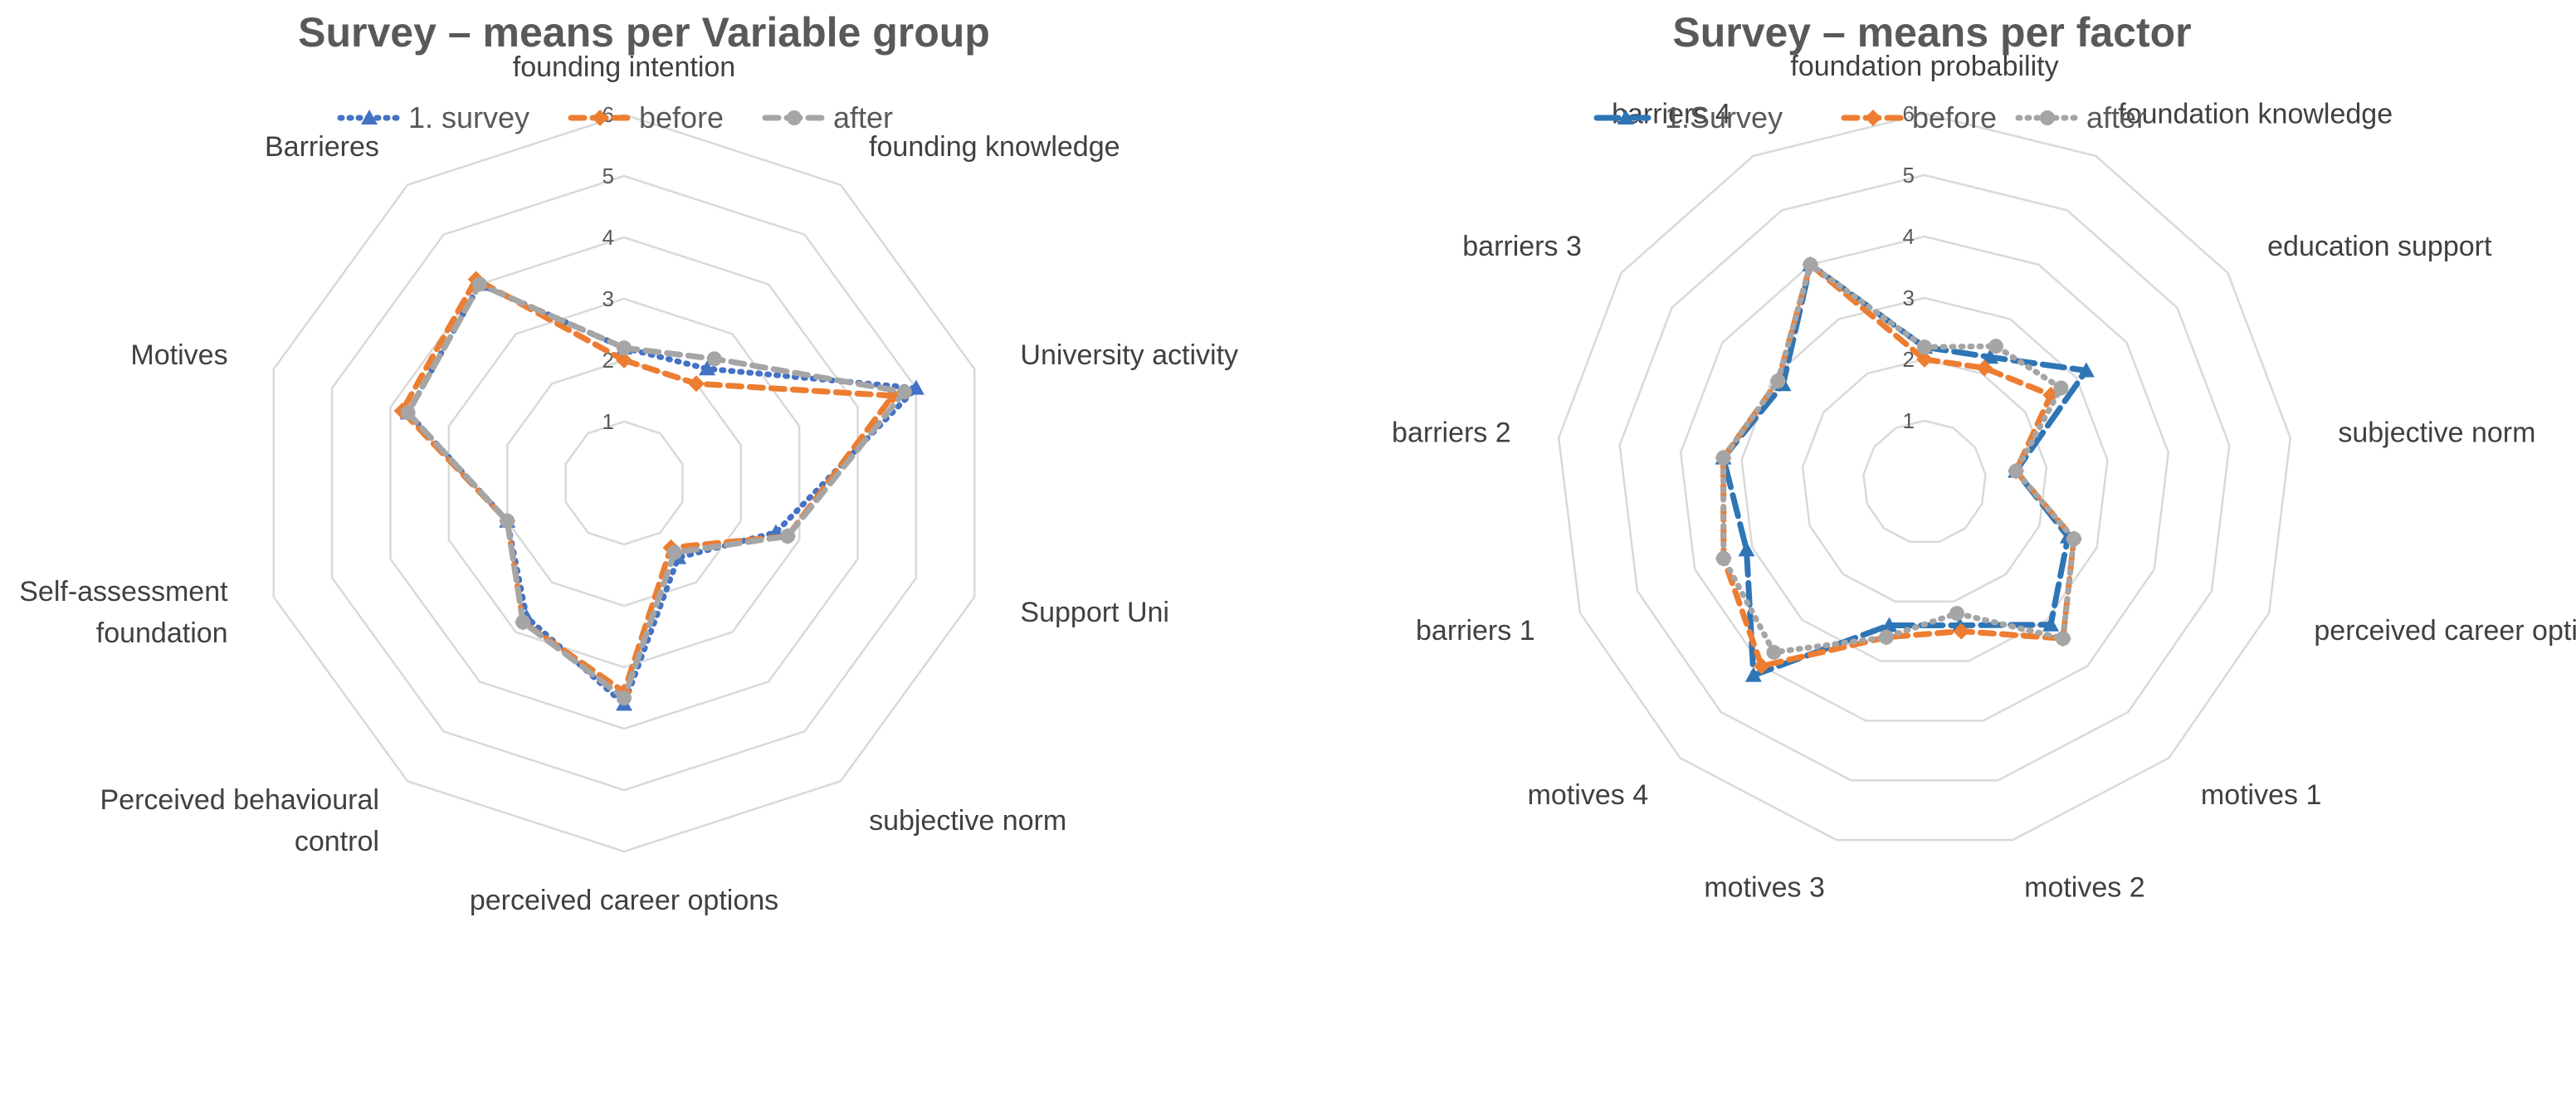 The height and width of the screenshot is (1098, 2576). I want to click on category-label-line: founding intention, so click(624, 67).